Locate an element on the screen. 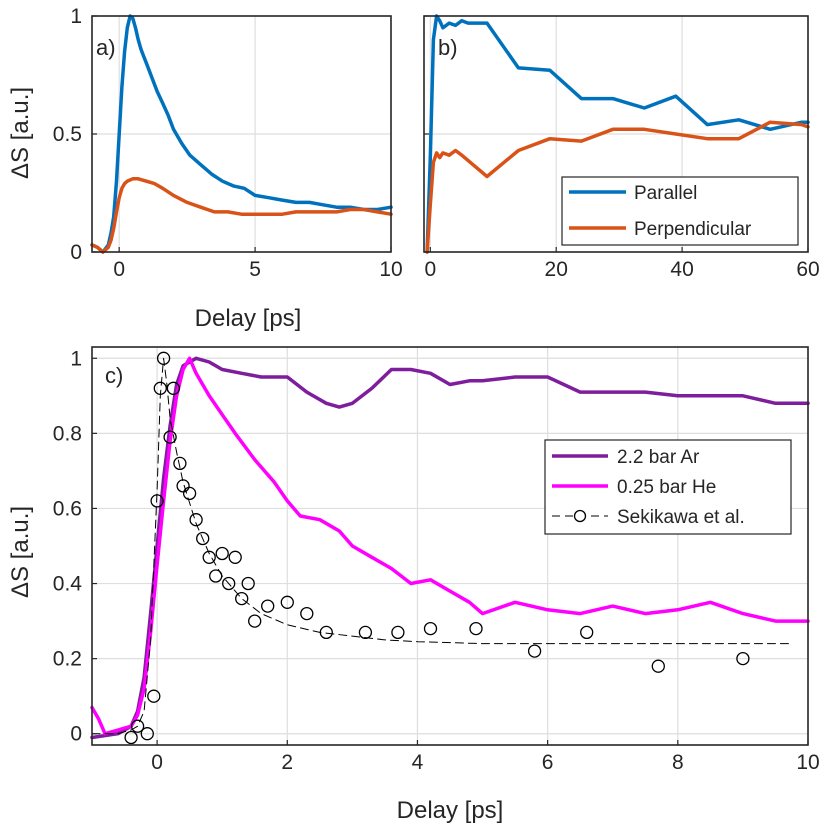  x-tick-label: 5 is located at coordinates (255, 269).